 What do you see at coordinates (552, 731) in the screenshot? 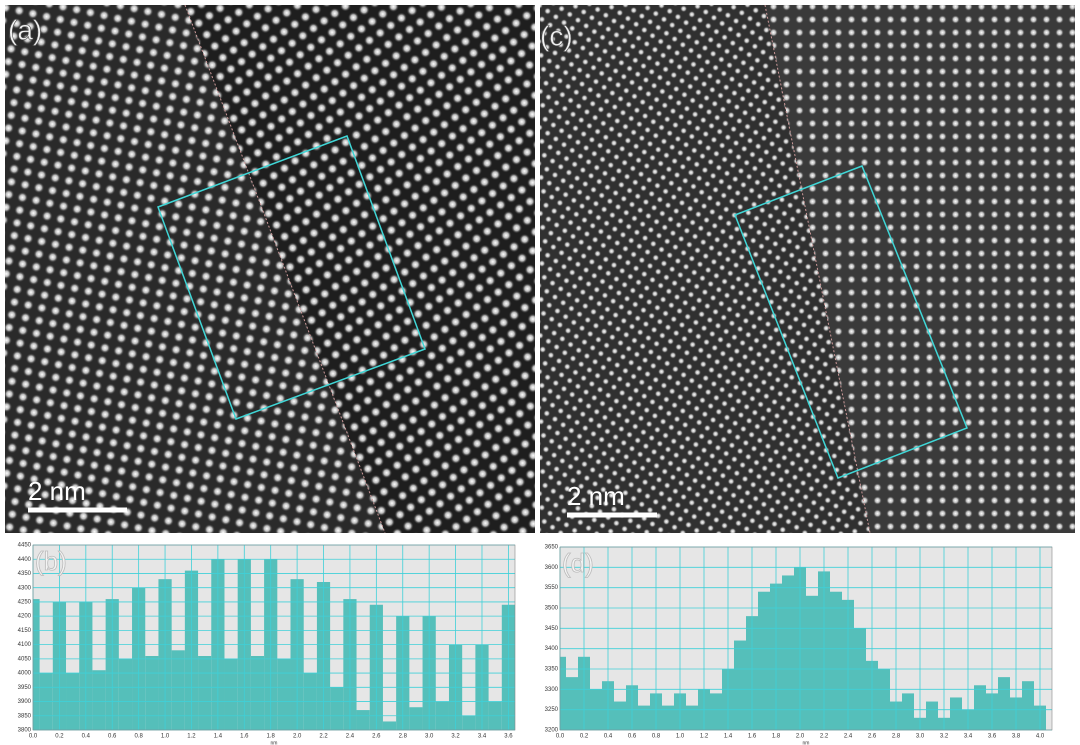
I see `y-tick-label: 3200` at bounding box center [552, 731].